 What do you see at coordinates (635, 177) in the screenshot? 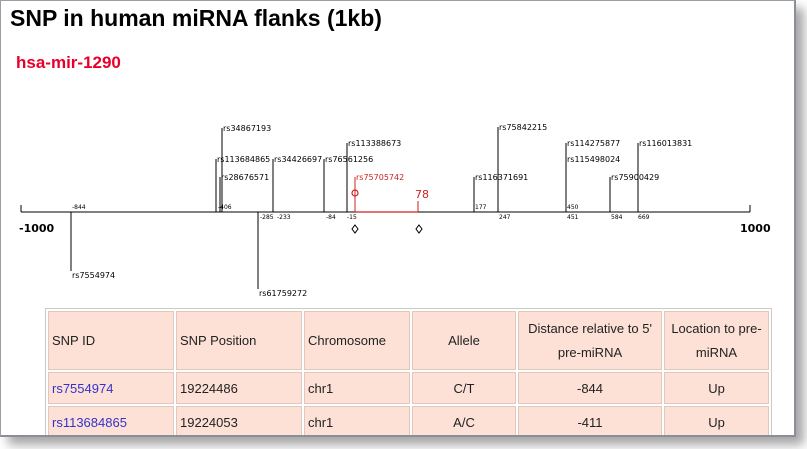
I see `snp-label: rs75900429` at bounding box center [635, 177].